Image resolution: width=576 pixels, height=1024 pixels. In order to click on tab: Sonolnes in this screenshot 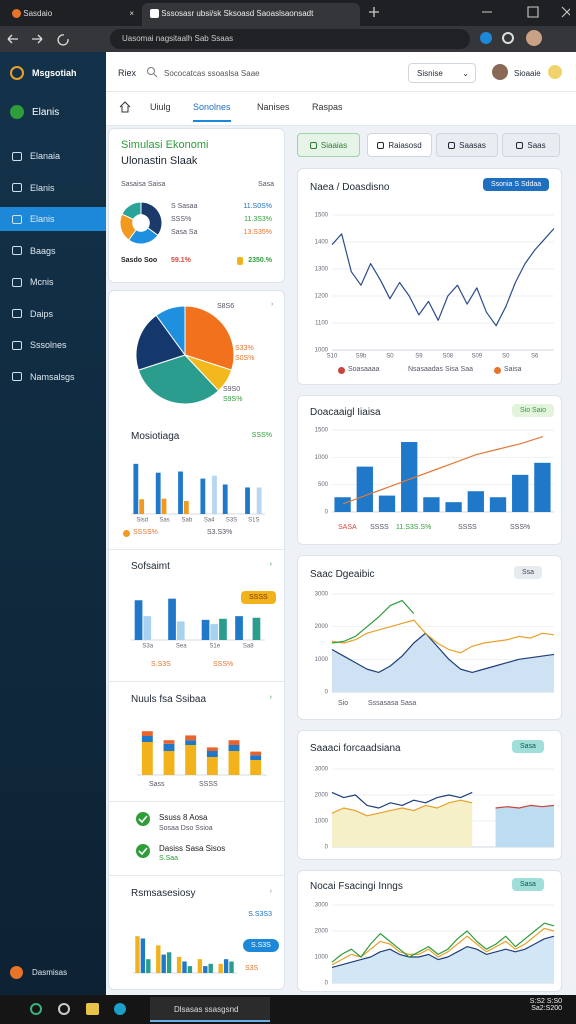, I will do `click(212, 112)`.